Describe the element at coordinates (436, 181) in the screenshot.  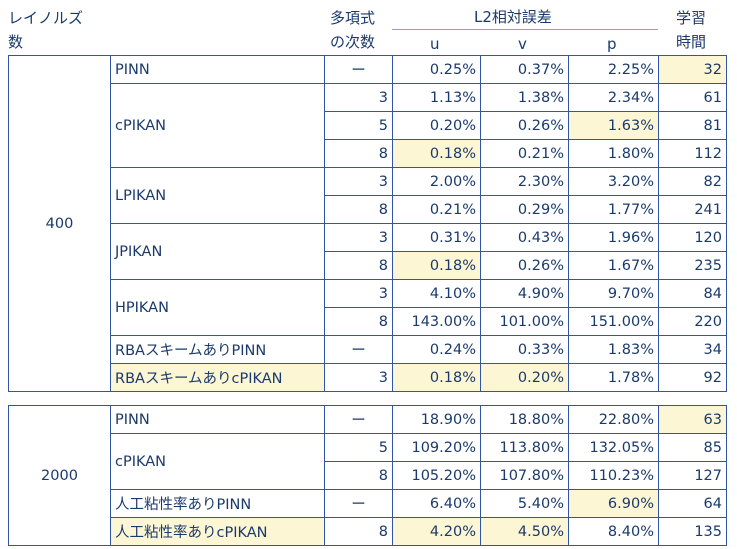
I see `u-error: 2.00%` at that location.